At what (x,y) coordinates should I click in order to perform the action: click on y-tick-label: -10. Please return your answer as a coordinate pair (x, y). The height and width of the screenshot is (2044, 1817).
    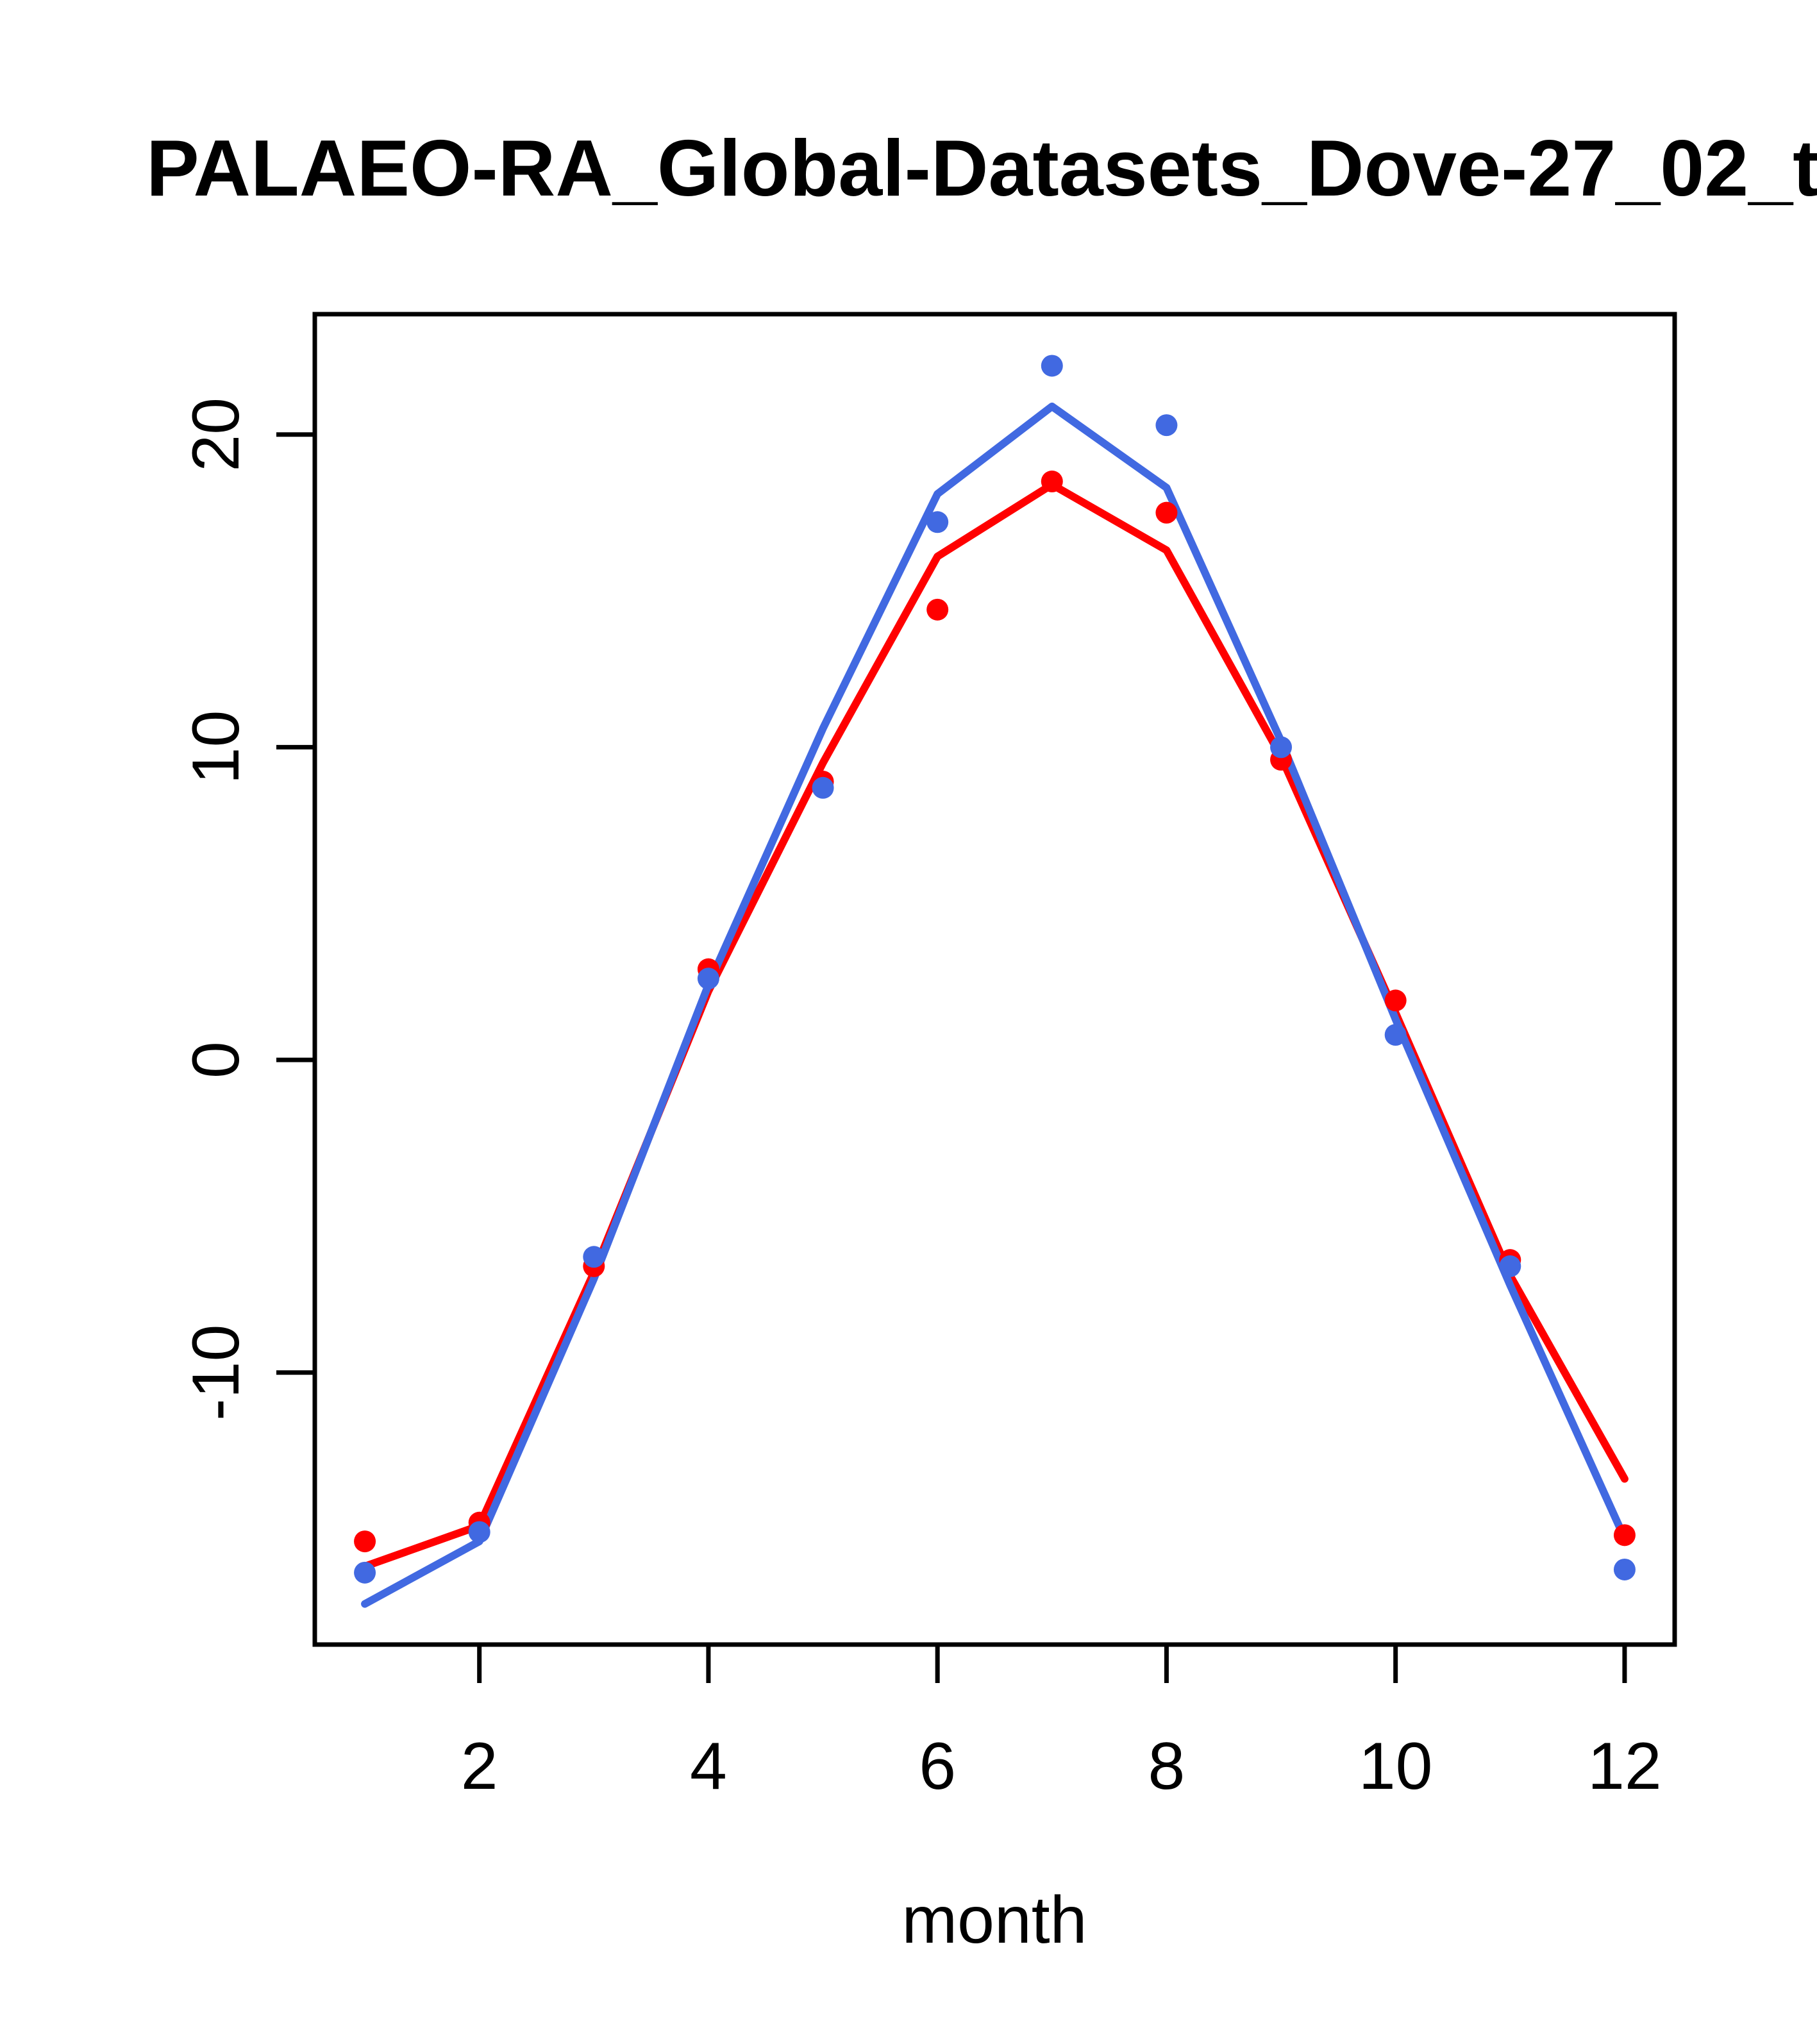
    Looking at the image, I should click on (216, 1373).